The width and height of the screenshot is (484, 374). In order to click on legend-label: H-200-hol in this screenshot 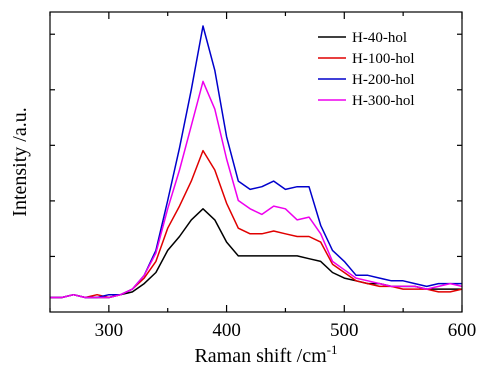, I will do `click(383, 80)`.